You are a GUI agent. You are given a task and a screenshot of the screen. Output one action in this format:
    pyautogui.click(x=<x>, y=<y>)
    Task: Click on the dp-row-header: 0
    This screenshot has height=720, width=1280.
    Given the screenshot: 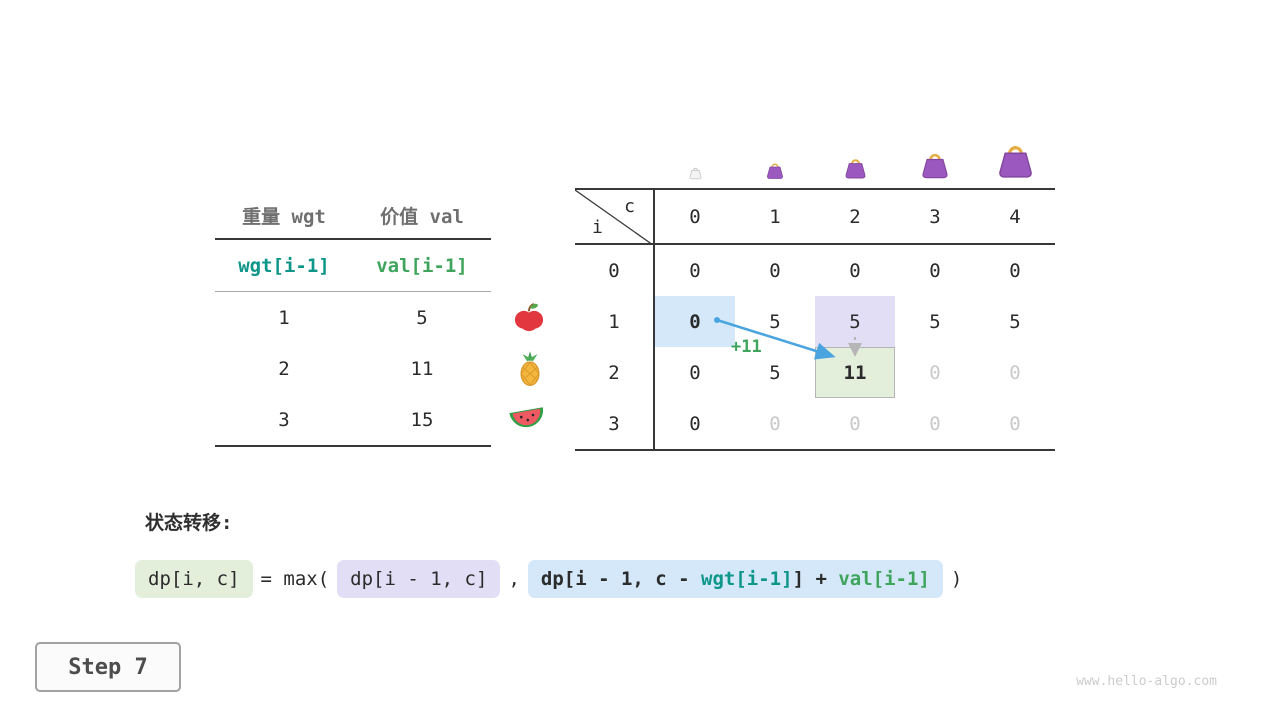 What is the action you would take?
    pyautogui.click(x=615, y=270)
    